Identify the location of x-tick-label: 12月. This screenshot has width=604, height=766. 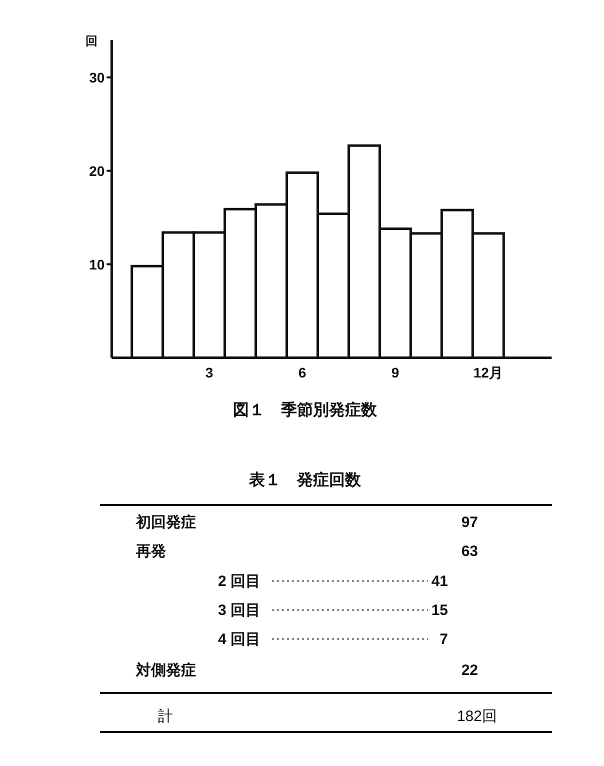
(488, 372).